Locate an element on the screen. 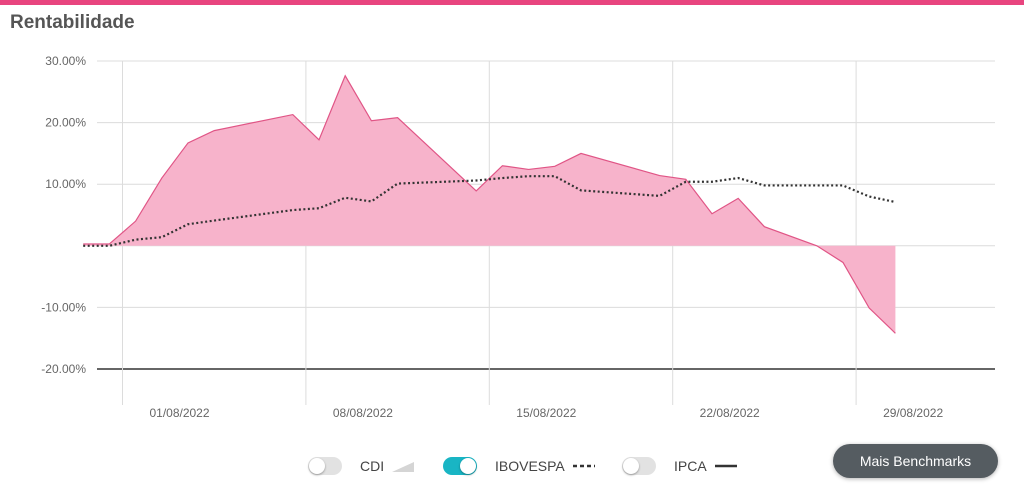 Image resolution: width=1024 pixels, height=490 pixels. x-tick-label: 22/08/2022 is located at coordinates (730, 413).